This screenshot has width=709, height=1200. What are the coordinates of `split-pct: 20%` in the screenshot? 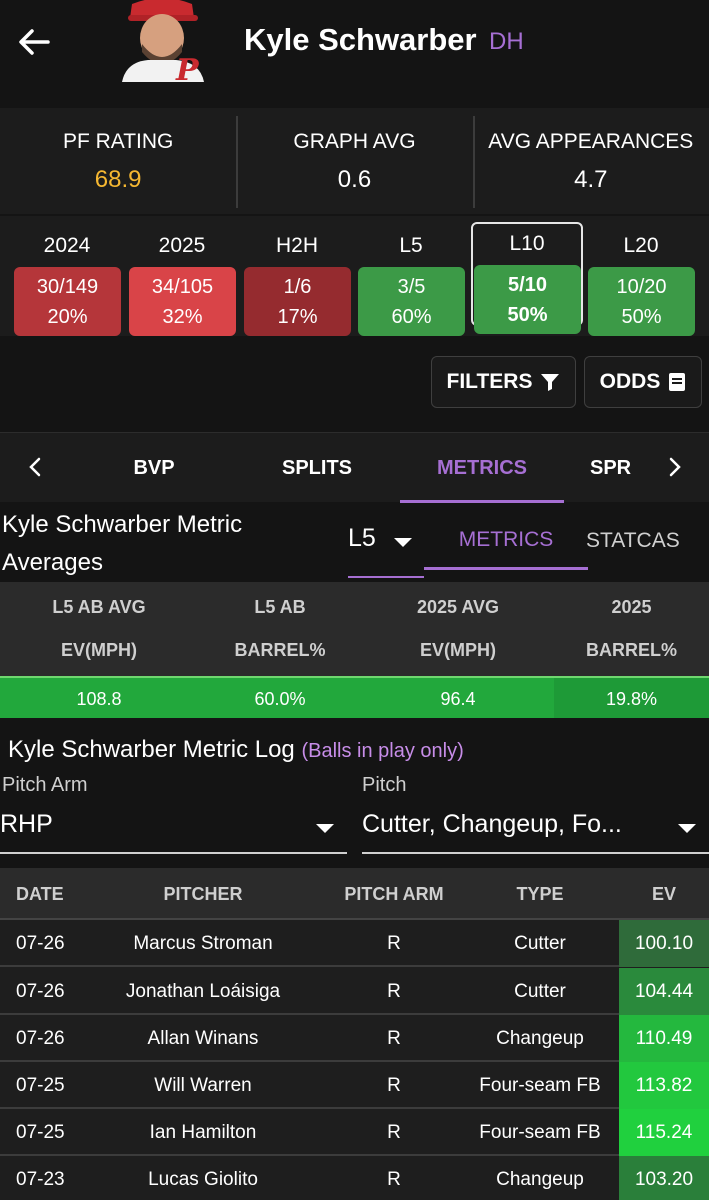 It's located at (67, 316).